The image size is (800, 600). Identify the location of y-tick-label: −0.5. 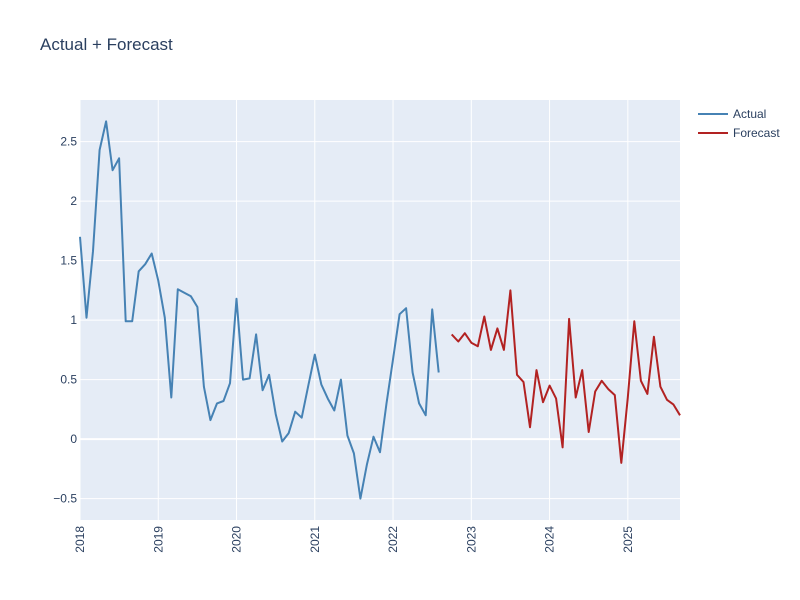
(65, 499).